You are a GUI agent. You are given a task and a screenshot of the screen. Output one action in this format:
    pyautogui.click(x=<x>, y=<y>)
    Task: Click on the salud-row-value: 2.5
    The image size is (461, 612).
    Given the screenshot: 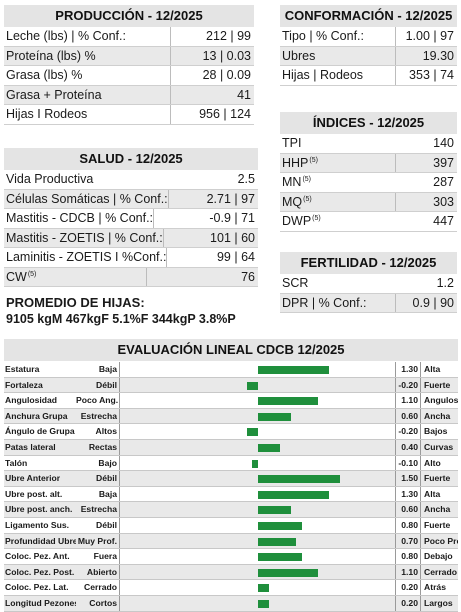 What is the action you would take?
    pyautogui.click(x=246, y=179)
    